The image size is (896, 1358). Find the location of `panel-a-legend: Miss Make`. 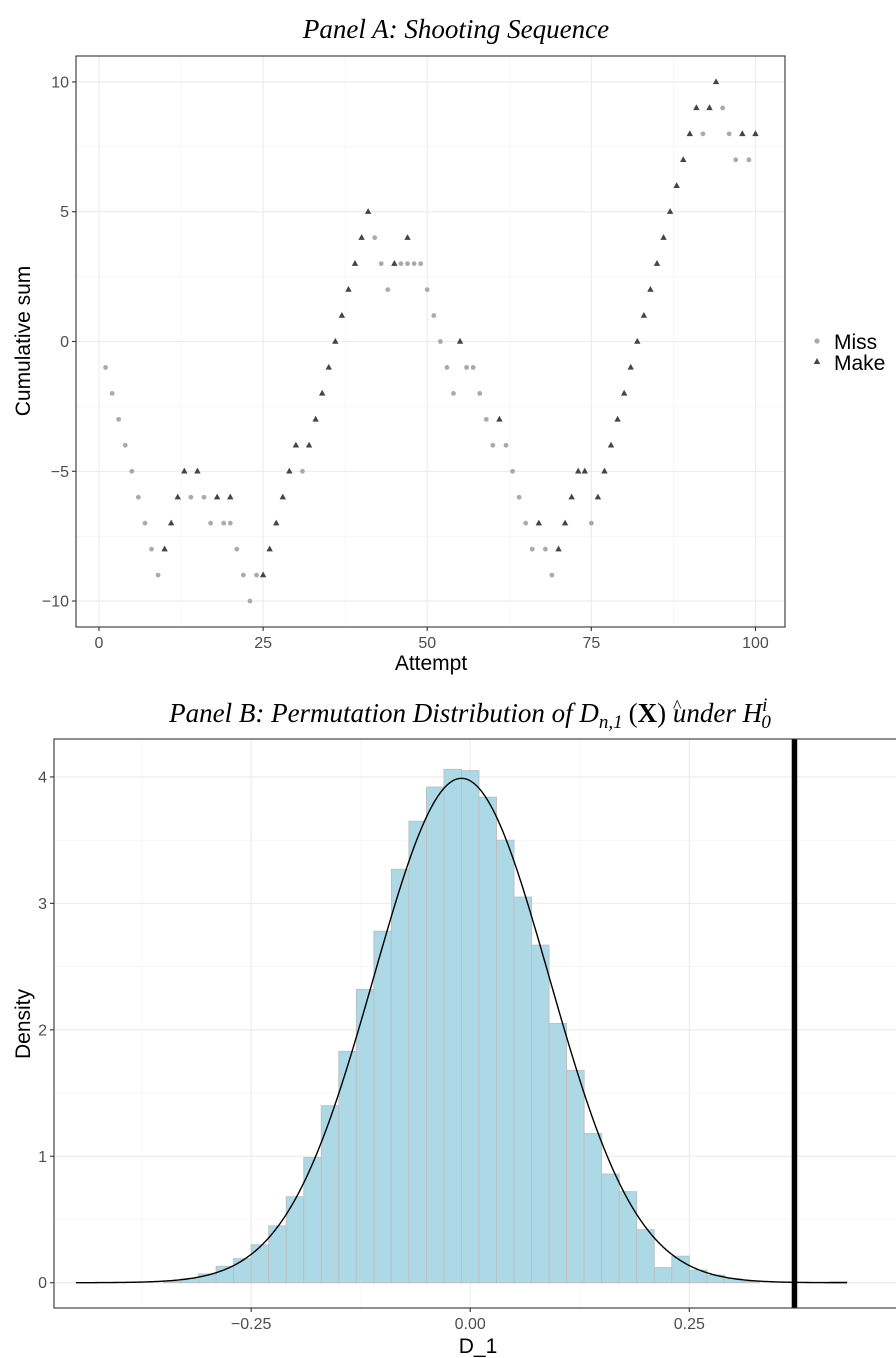

panel-a-legend: Miss Make is located at coordinates (849, 353).